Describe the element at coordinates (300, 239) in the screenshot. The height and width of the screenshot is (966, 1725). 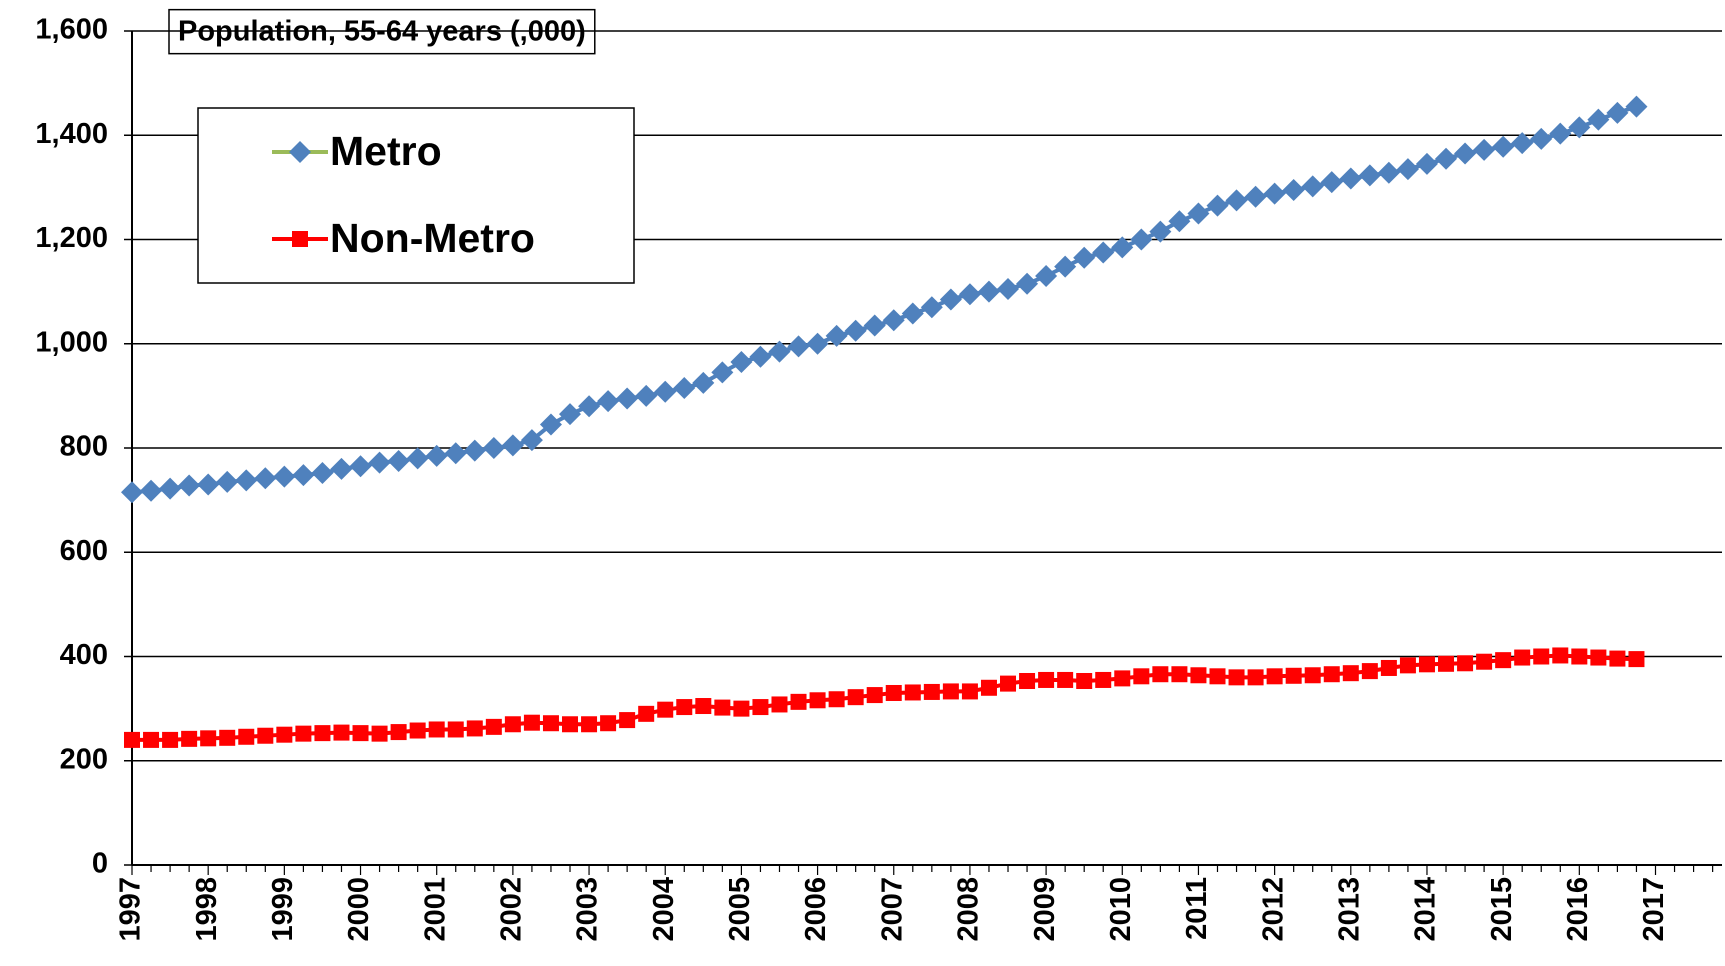
I see `legend-marker` at that location.